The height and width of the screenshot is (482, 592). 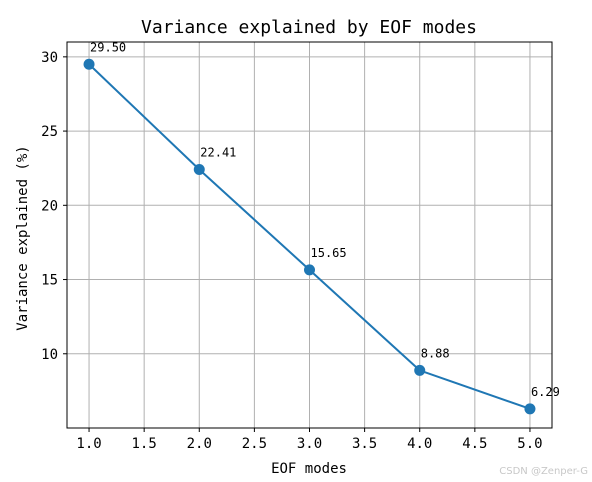 What do you see at coordinates (23, 237) in the screenshot?
I see `y-axis-label: Variance explained (%)` at bounding box center [23, 237].